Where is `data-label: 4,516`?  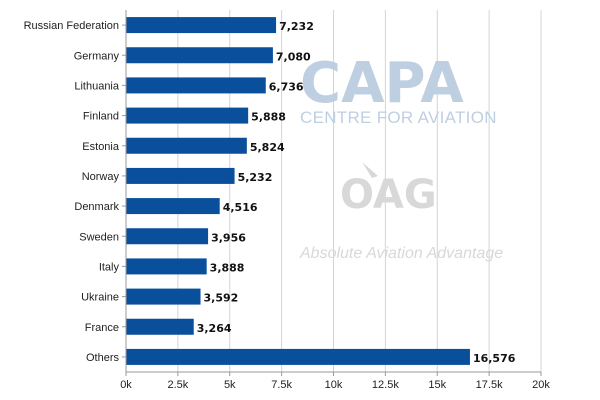
data-label: 4,516 is located at coordinates (240, 207).